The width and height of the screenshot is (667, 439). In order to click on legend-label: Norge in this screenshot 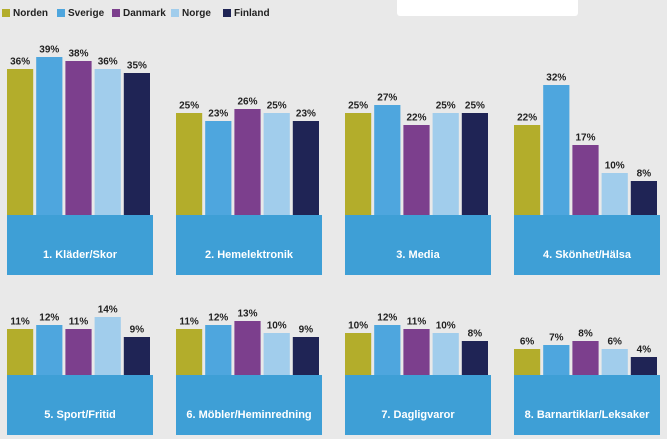, I will do `click(196, 13)`.